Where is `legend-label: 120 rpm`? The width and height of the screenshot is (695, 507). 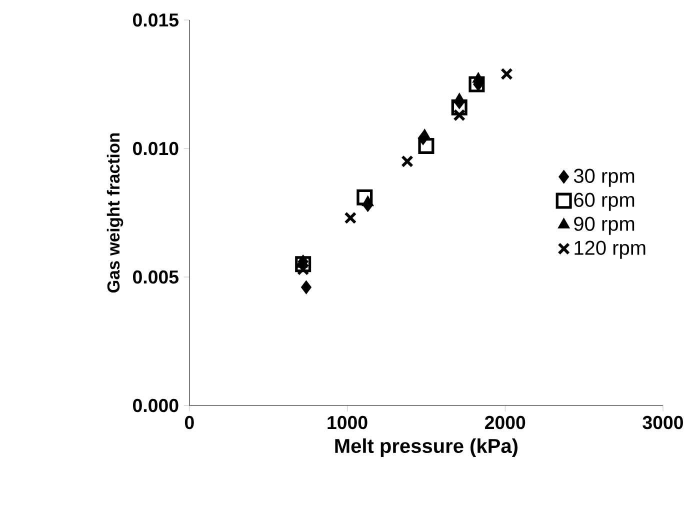 legend-label: 120 rpm is located at coordinates (610, 249).